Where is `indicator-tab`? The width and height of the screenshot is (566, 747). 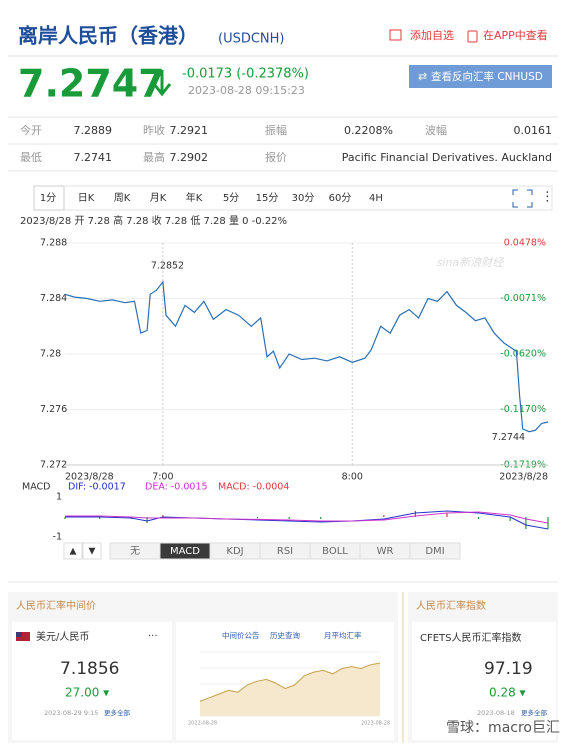 indicator-tab is located at coordinates (435, 551).